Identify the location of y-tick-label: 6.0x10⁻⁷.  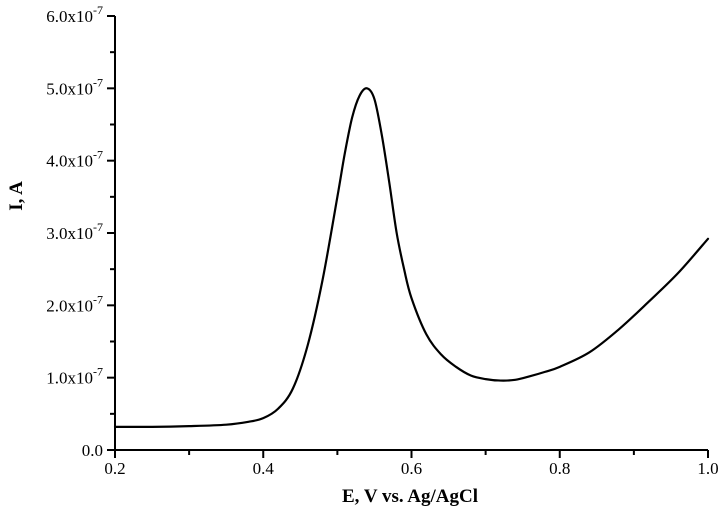
(74, 14).